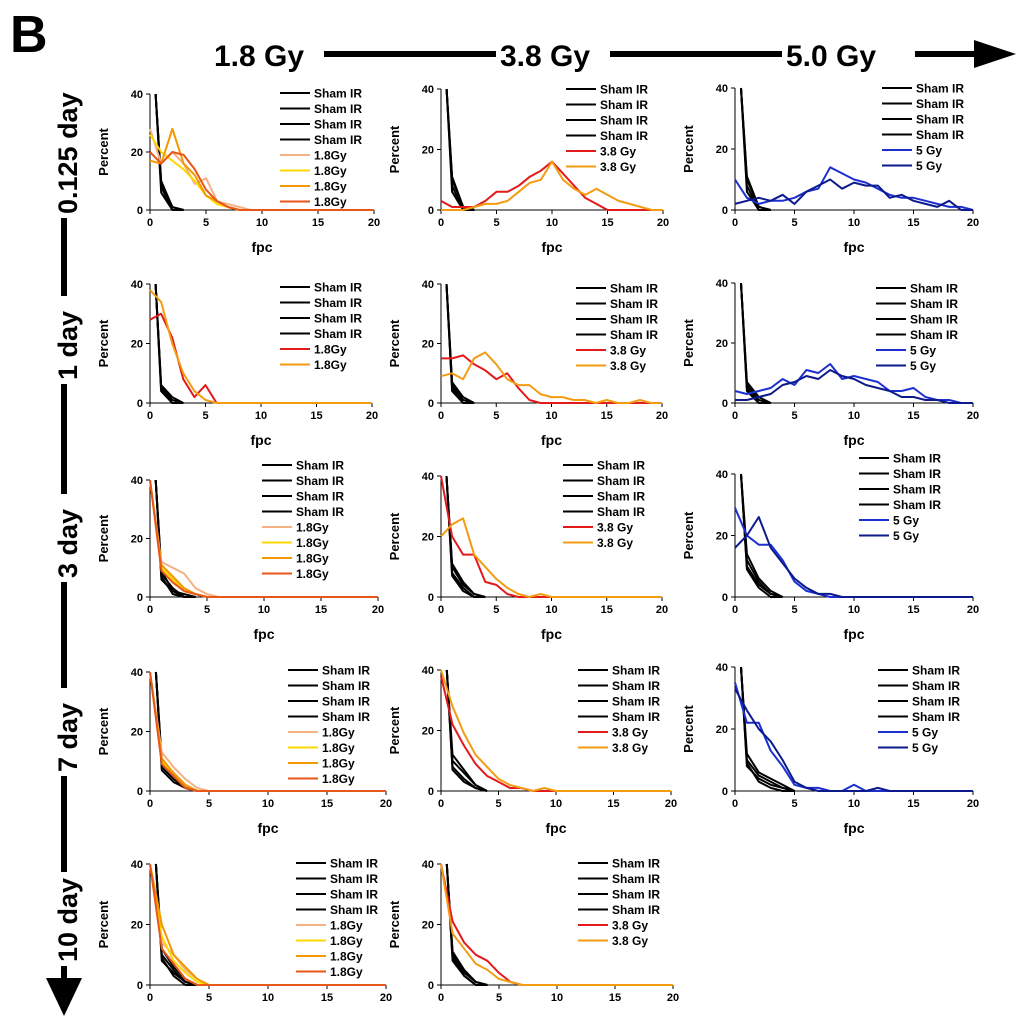 The width and height of the screenshot is (1024, 1018). I want to click on dose-label-2: 3.8 Gy, so click(545, 56).